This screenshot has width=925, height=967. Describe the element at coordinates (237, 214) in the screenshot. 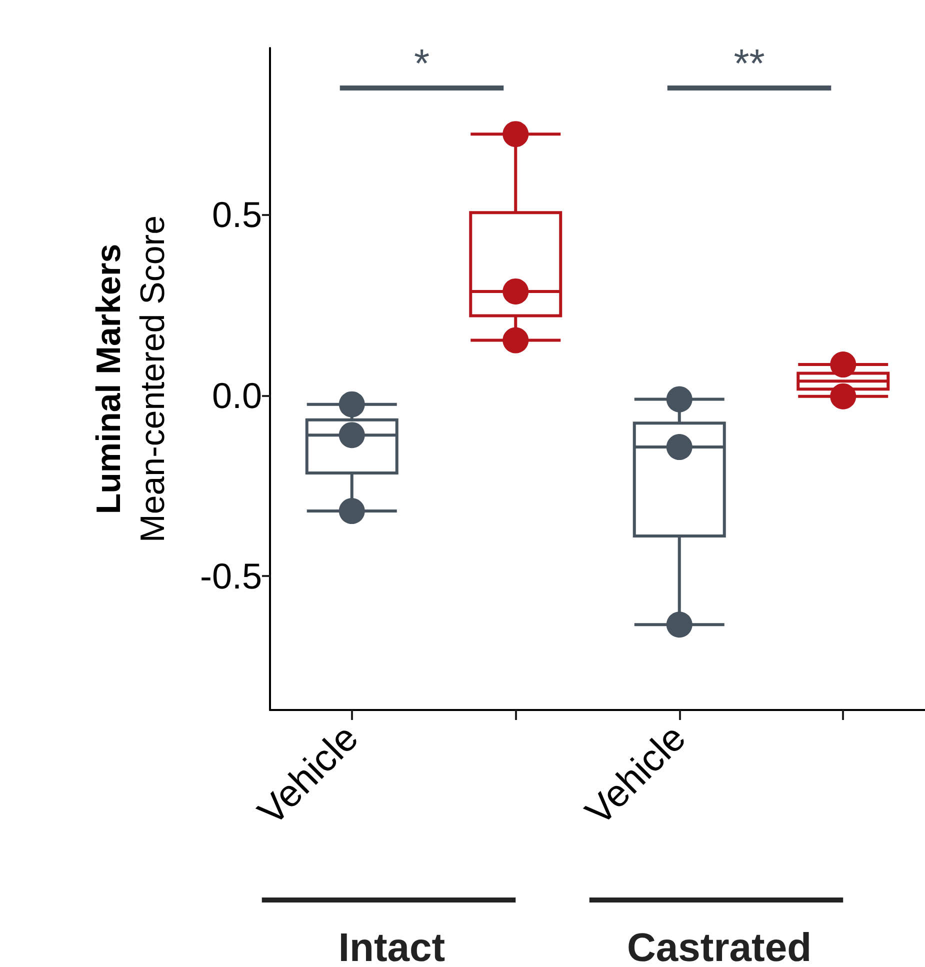

I see `y-tick-label: 0.5` at that location.